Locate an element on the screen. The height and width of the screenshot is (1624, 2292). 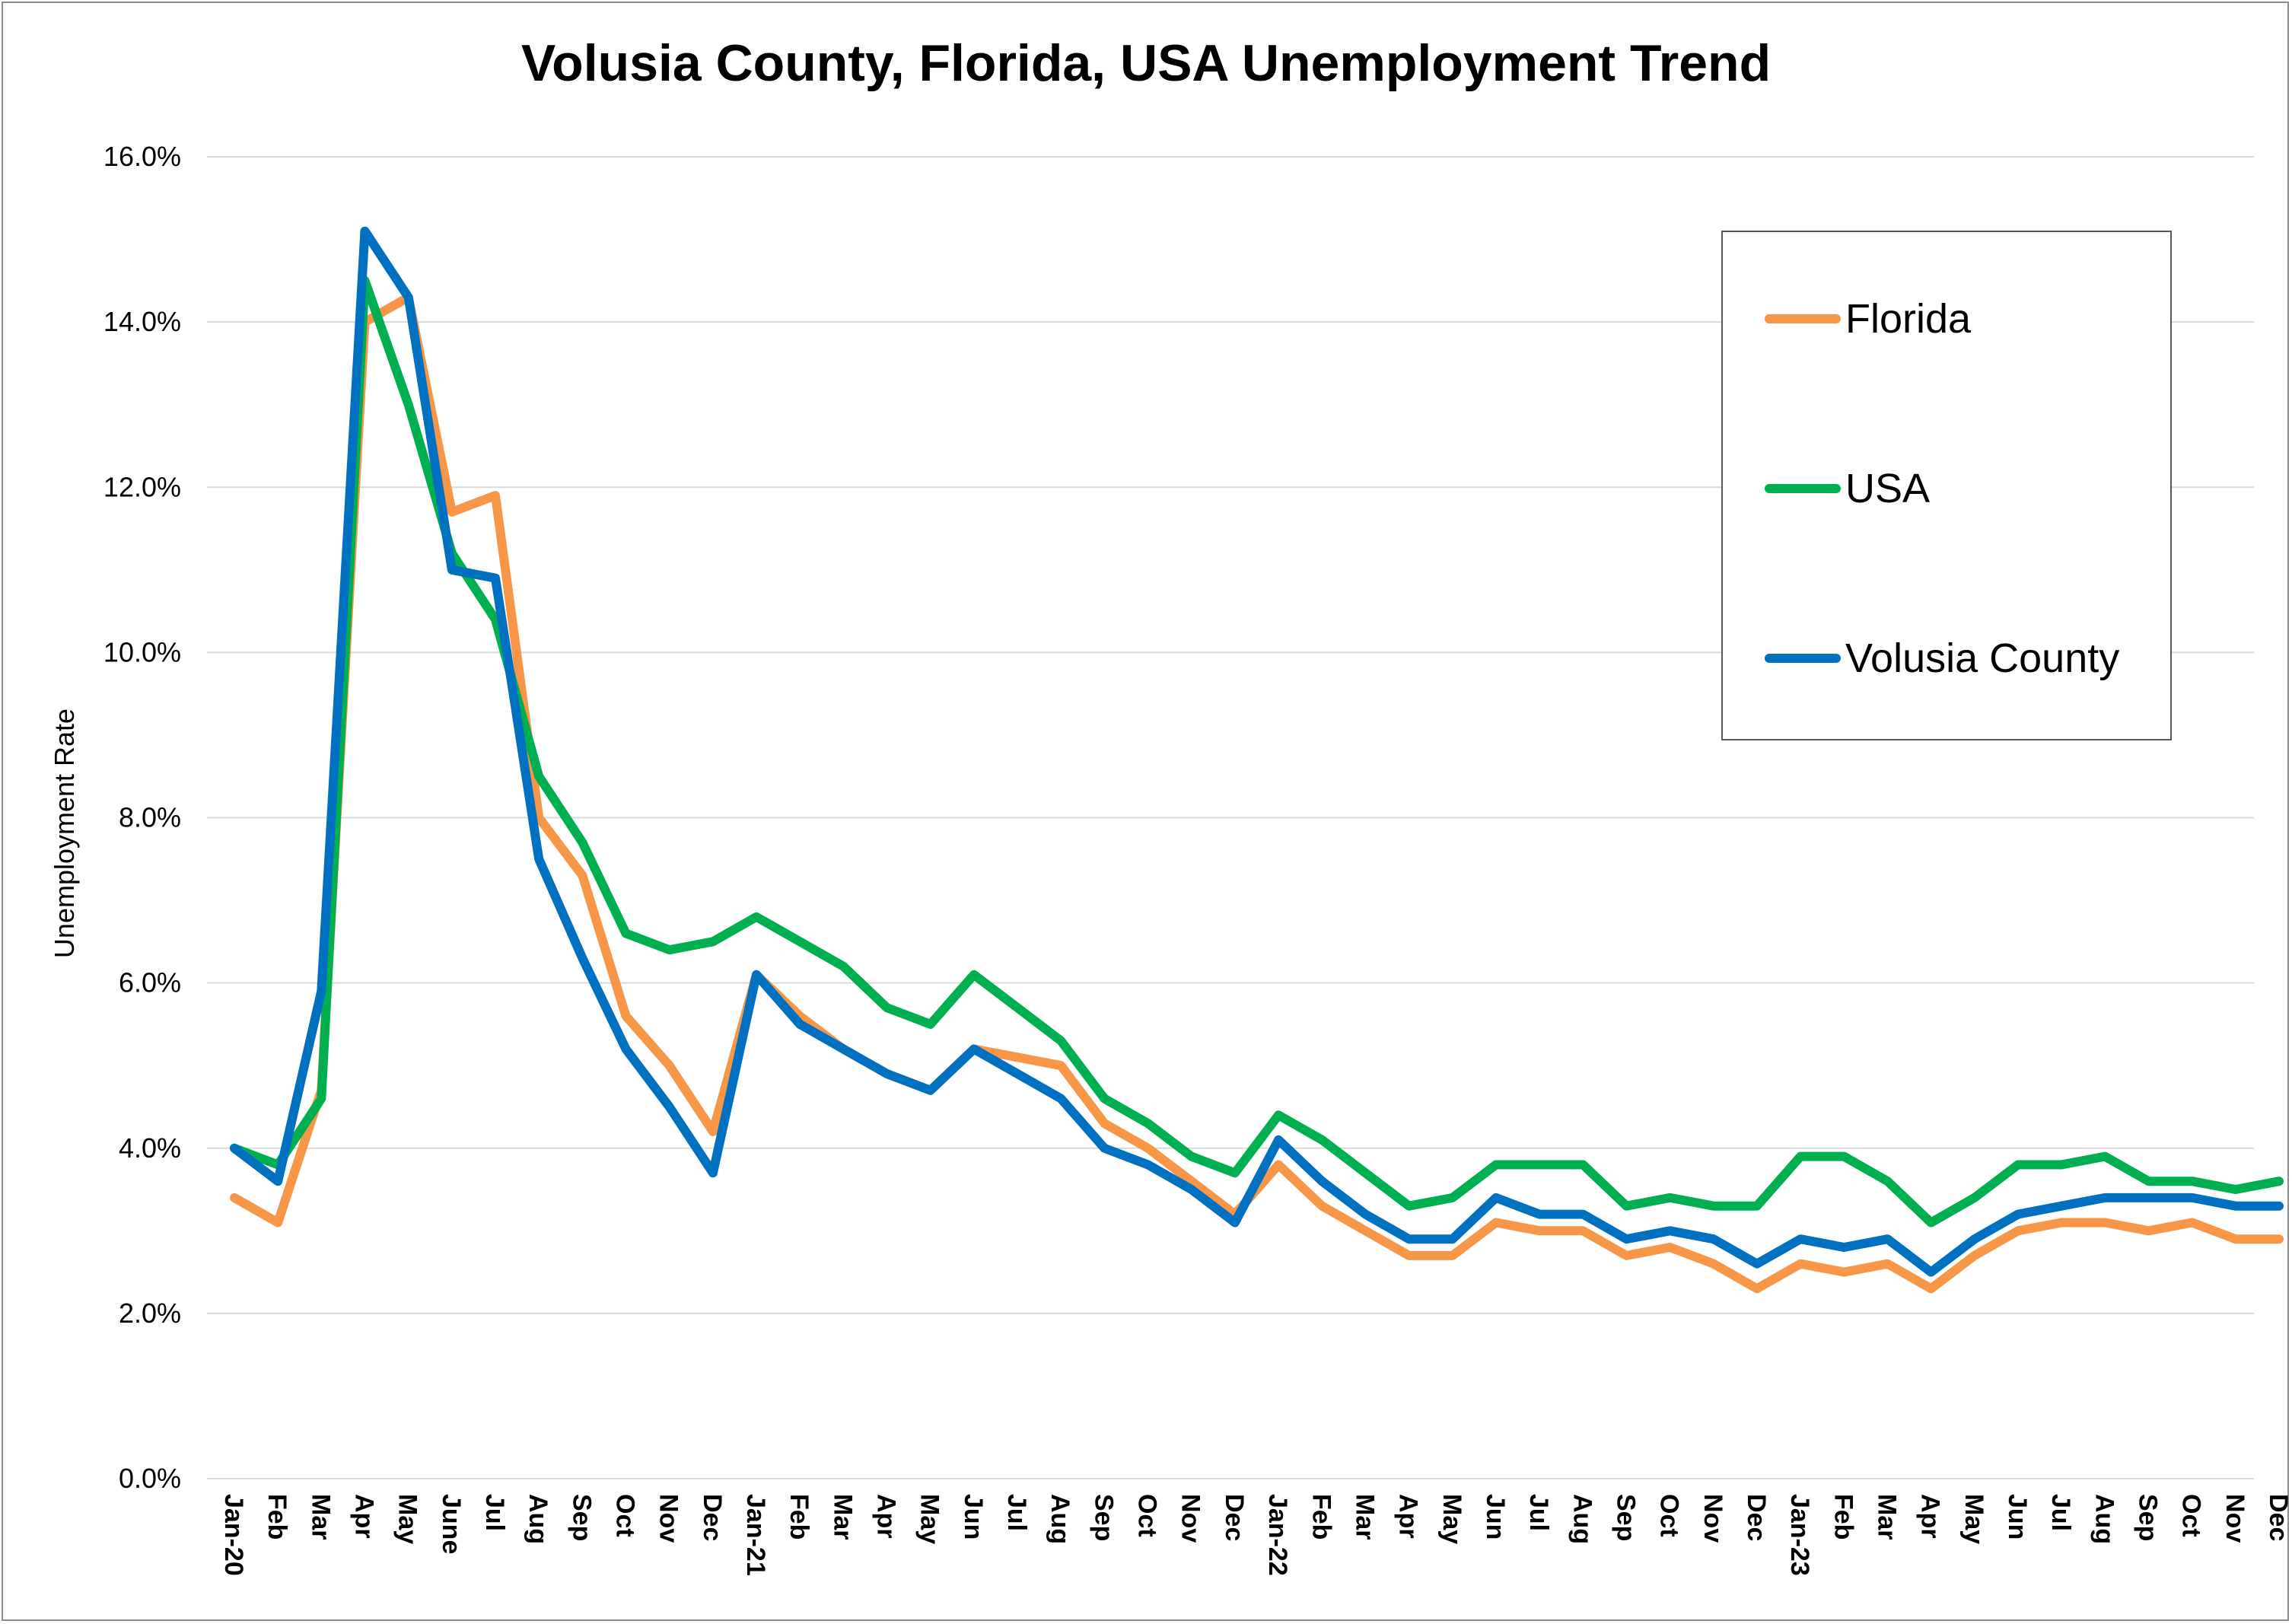
legend-item-usa: USA is located at coordinates (1847, 488).